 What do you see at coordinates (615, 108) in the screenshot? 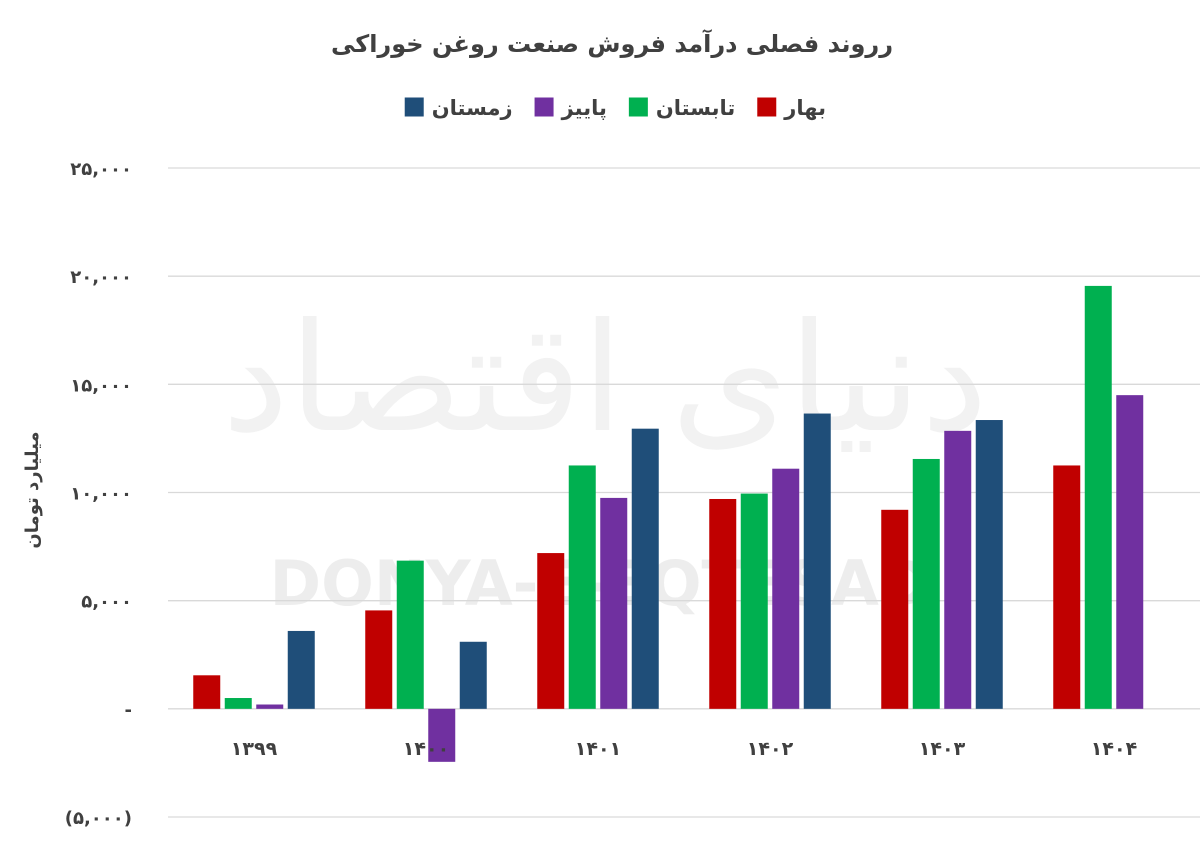
I see `legend: بهار تابستان پاییز زمستان` at bounding box center [615, 108].